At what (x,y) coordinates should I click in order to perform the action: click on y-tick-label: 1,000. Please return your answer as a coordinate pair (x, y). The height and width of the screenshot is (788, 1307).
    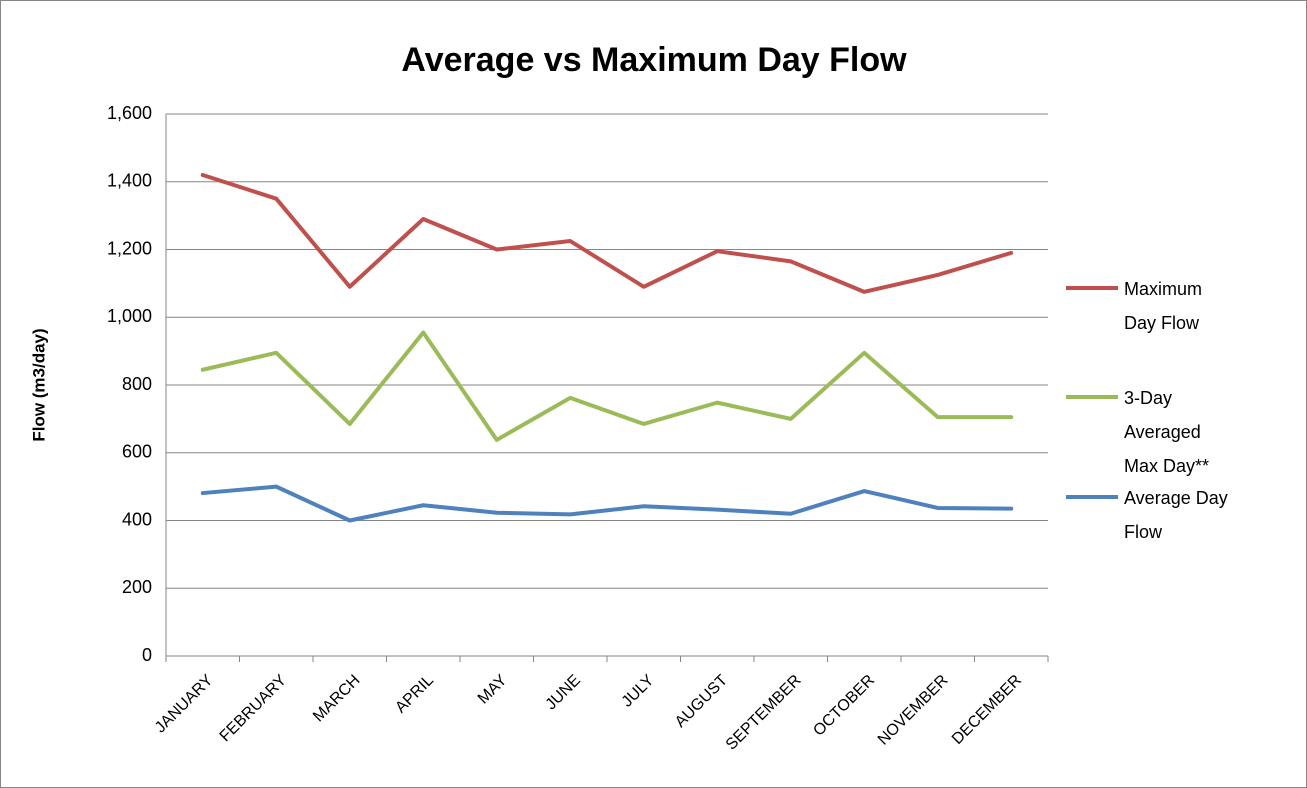
    Looking at the image, I should click on (129, 316).